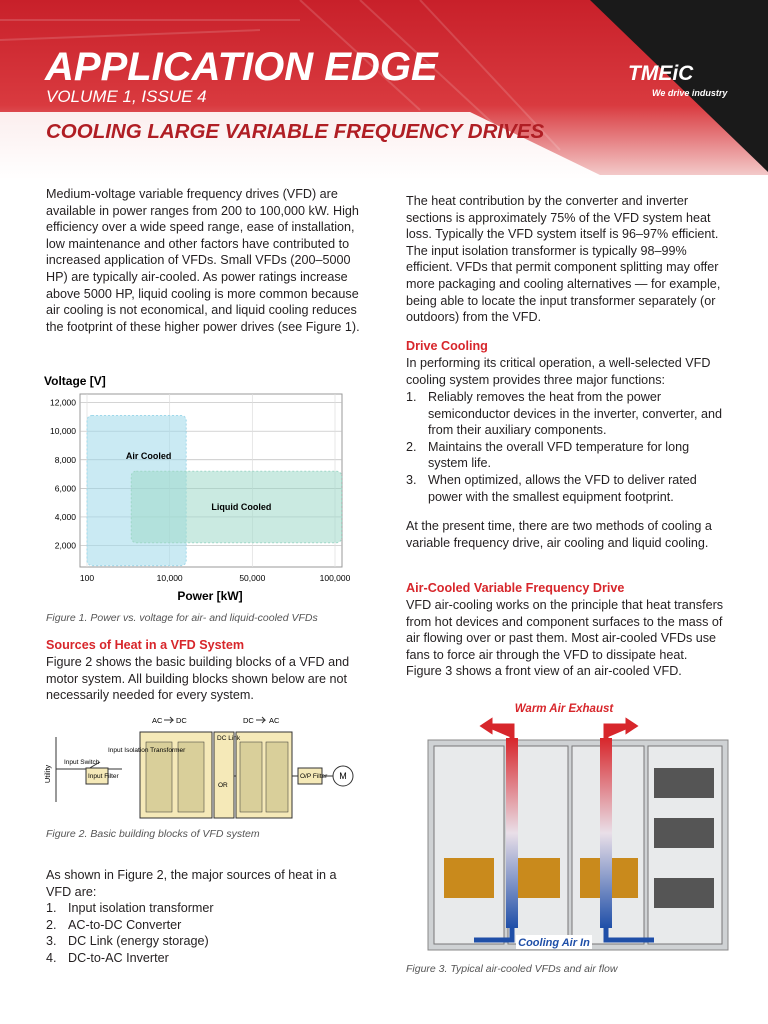 The height and width of the screenshot is (1024, 768). Describe the element at coordinates (75, 381) in the screenshot. I see `y-axis-label: Voltage [V]` at that location.